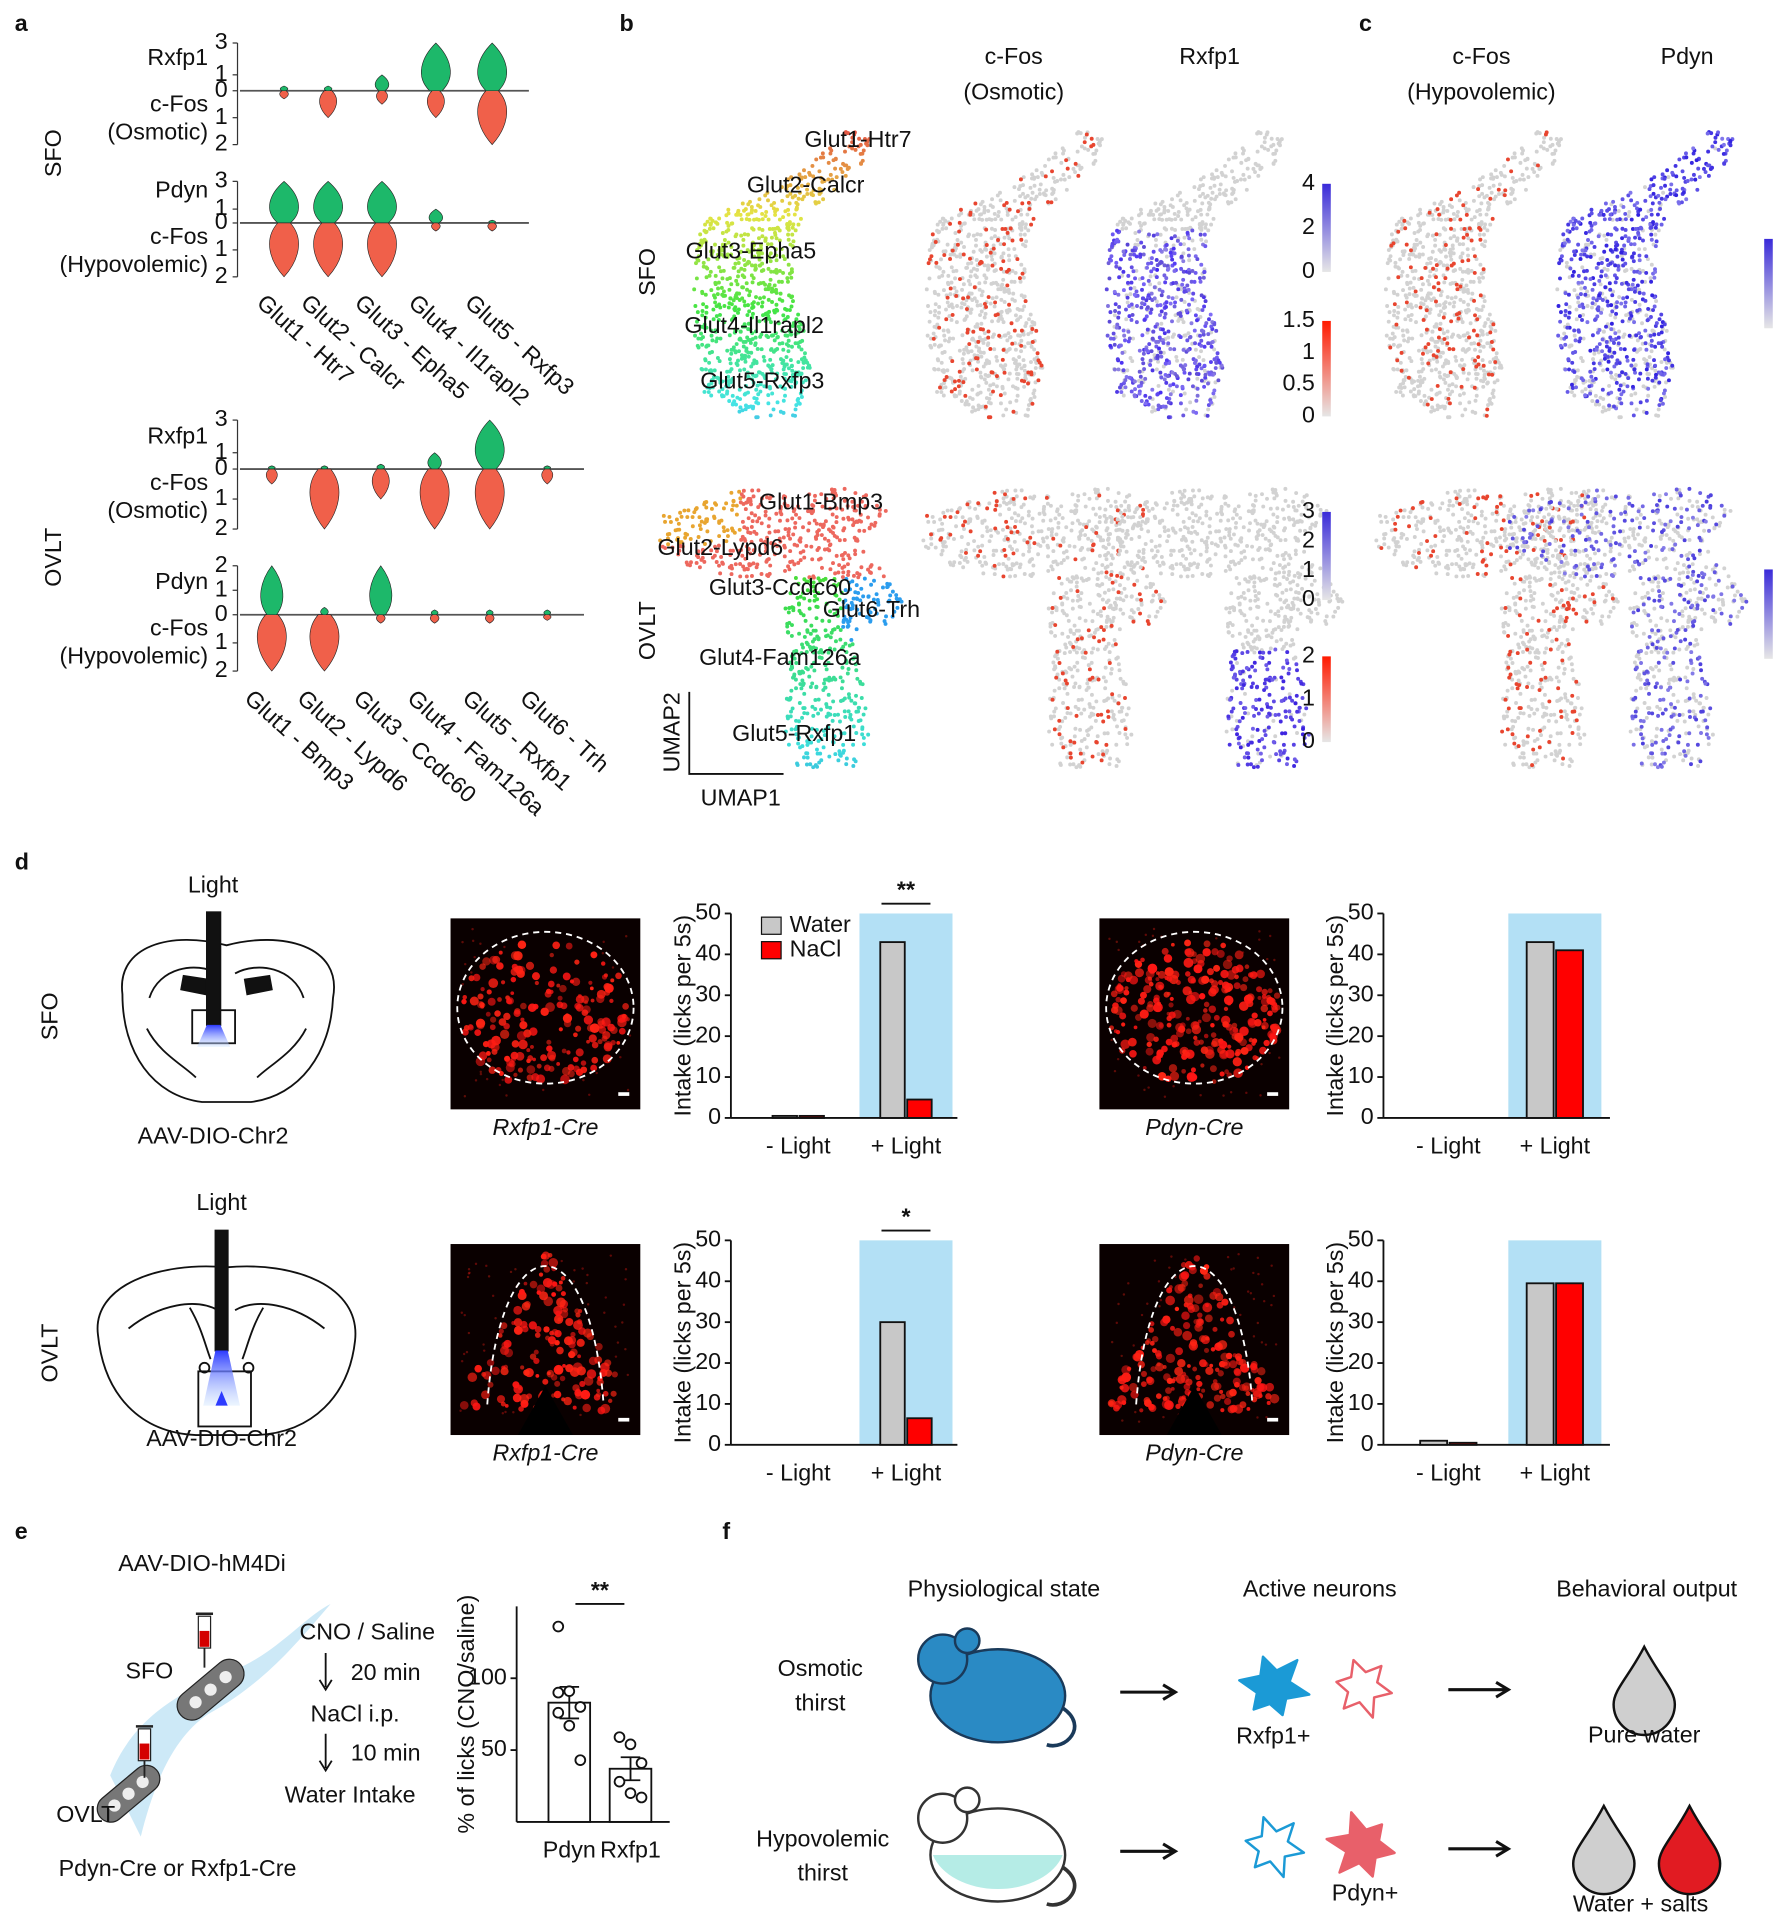 This screenshot has width=1774, height=1920. What do you see at coordinates (53, 557) in the screenshot?
I see `region-label: OVLT` at bounding box center [53, 557].